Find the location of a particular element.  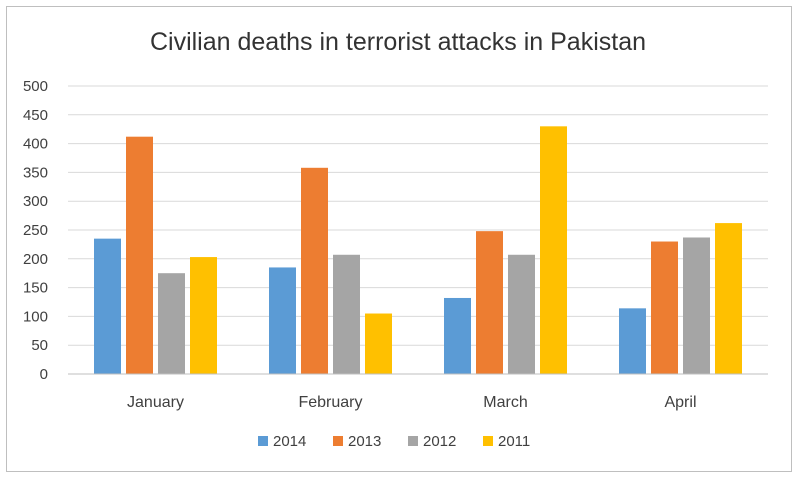

x-category-label: January is located at coordinates (155, 402).